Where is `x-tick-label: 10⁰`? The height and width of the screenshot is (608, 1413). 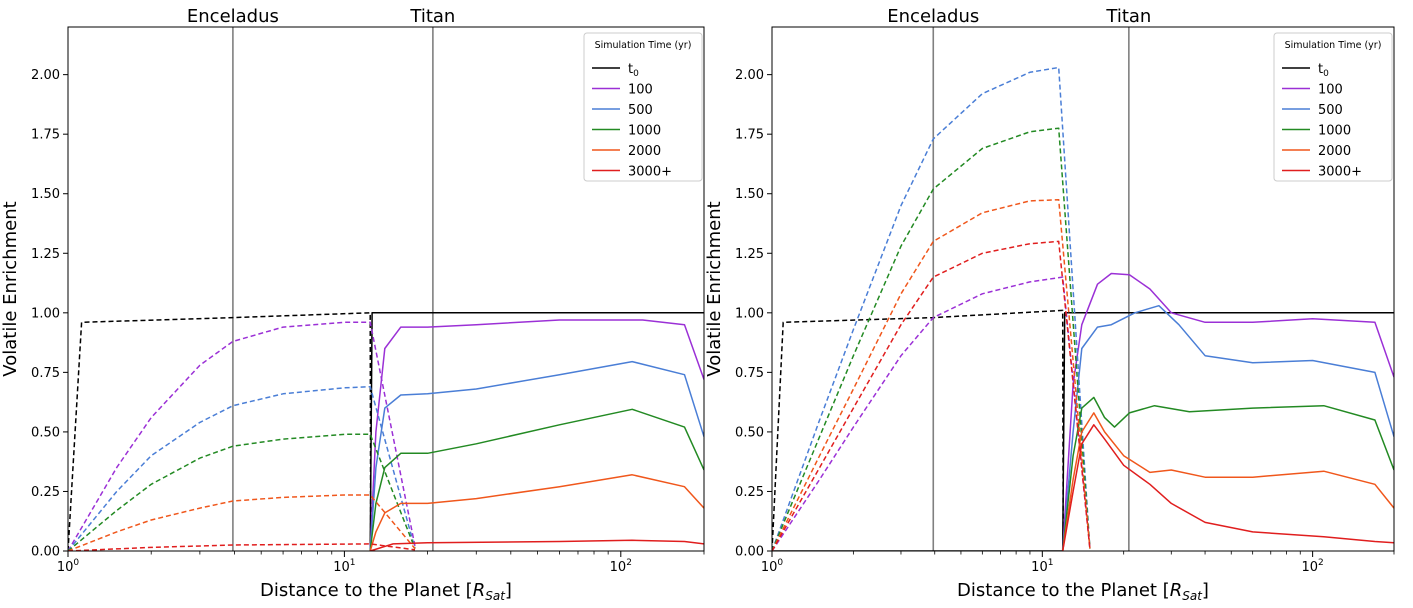
x-tick-label: 10⁰ is located at coordinates (68, 566).